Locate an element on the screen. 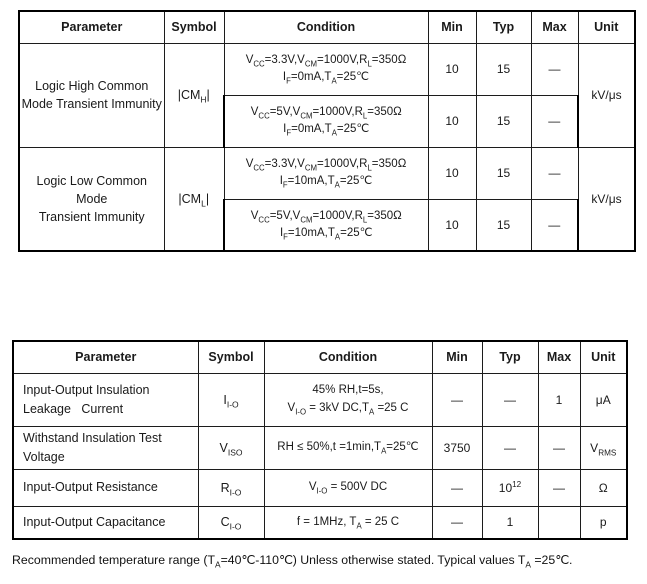  unit-cell: Ω is located at coordinates (603, 487).